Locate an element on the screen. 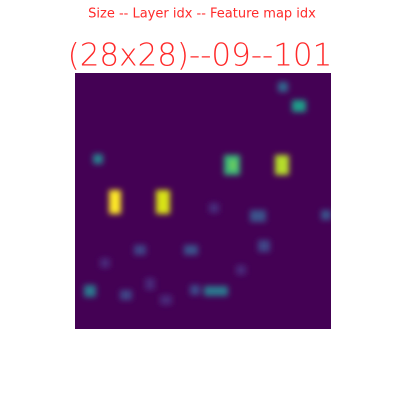  subtitle: Size -- Layer idx -- Feature map idx is located at coordinates (202, 14).